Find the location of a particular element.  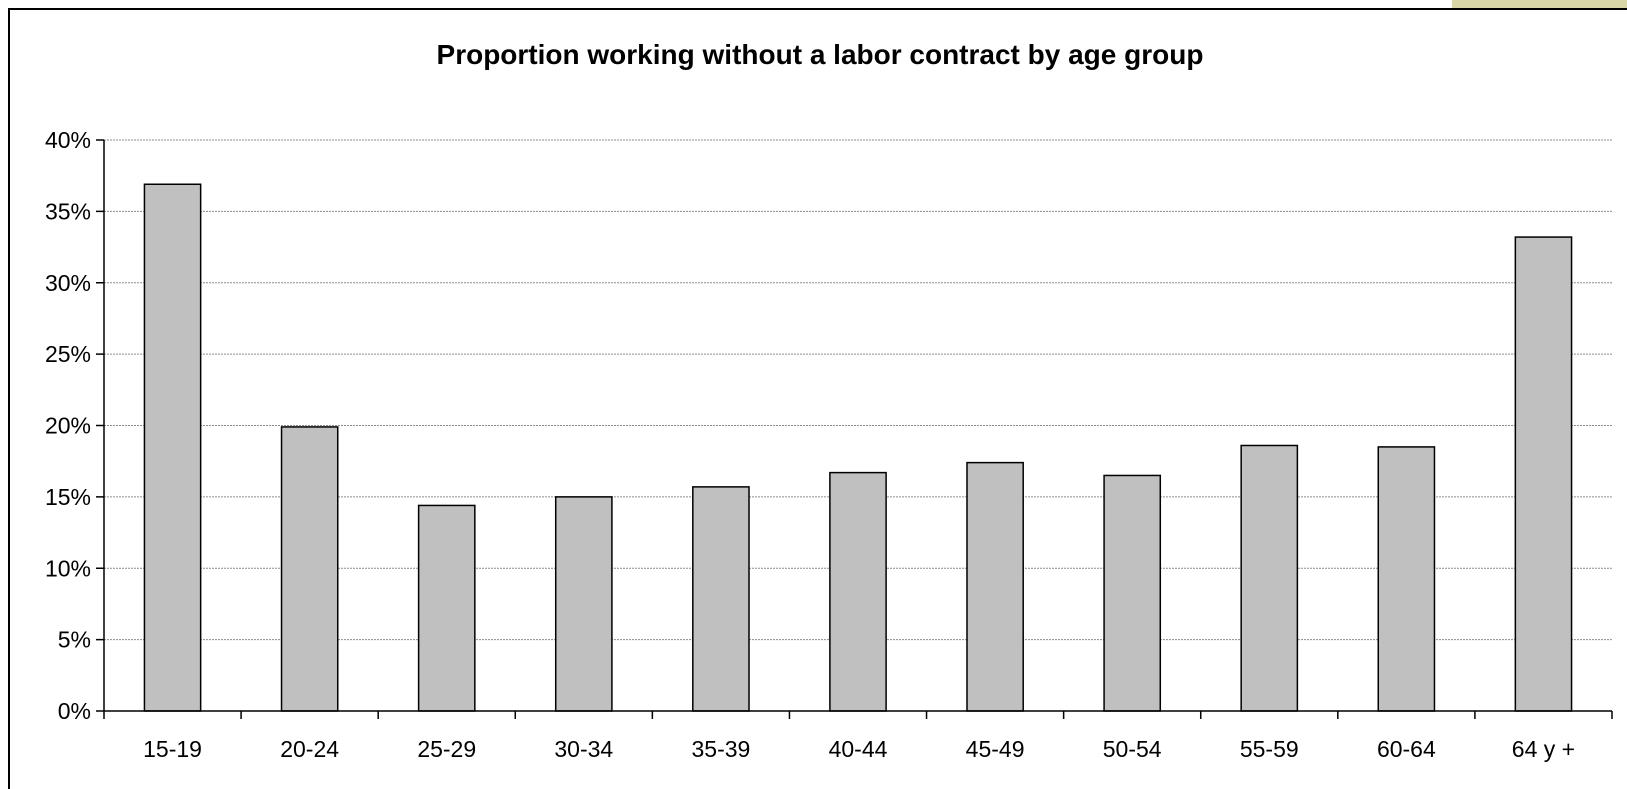

x-tick-label: 64 y + is located at coordinates (1543, 749).